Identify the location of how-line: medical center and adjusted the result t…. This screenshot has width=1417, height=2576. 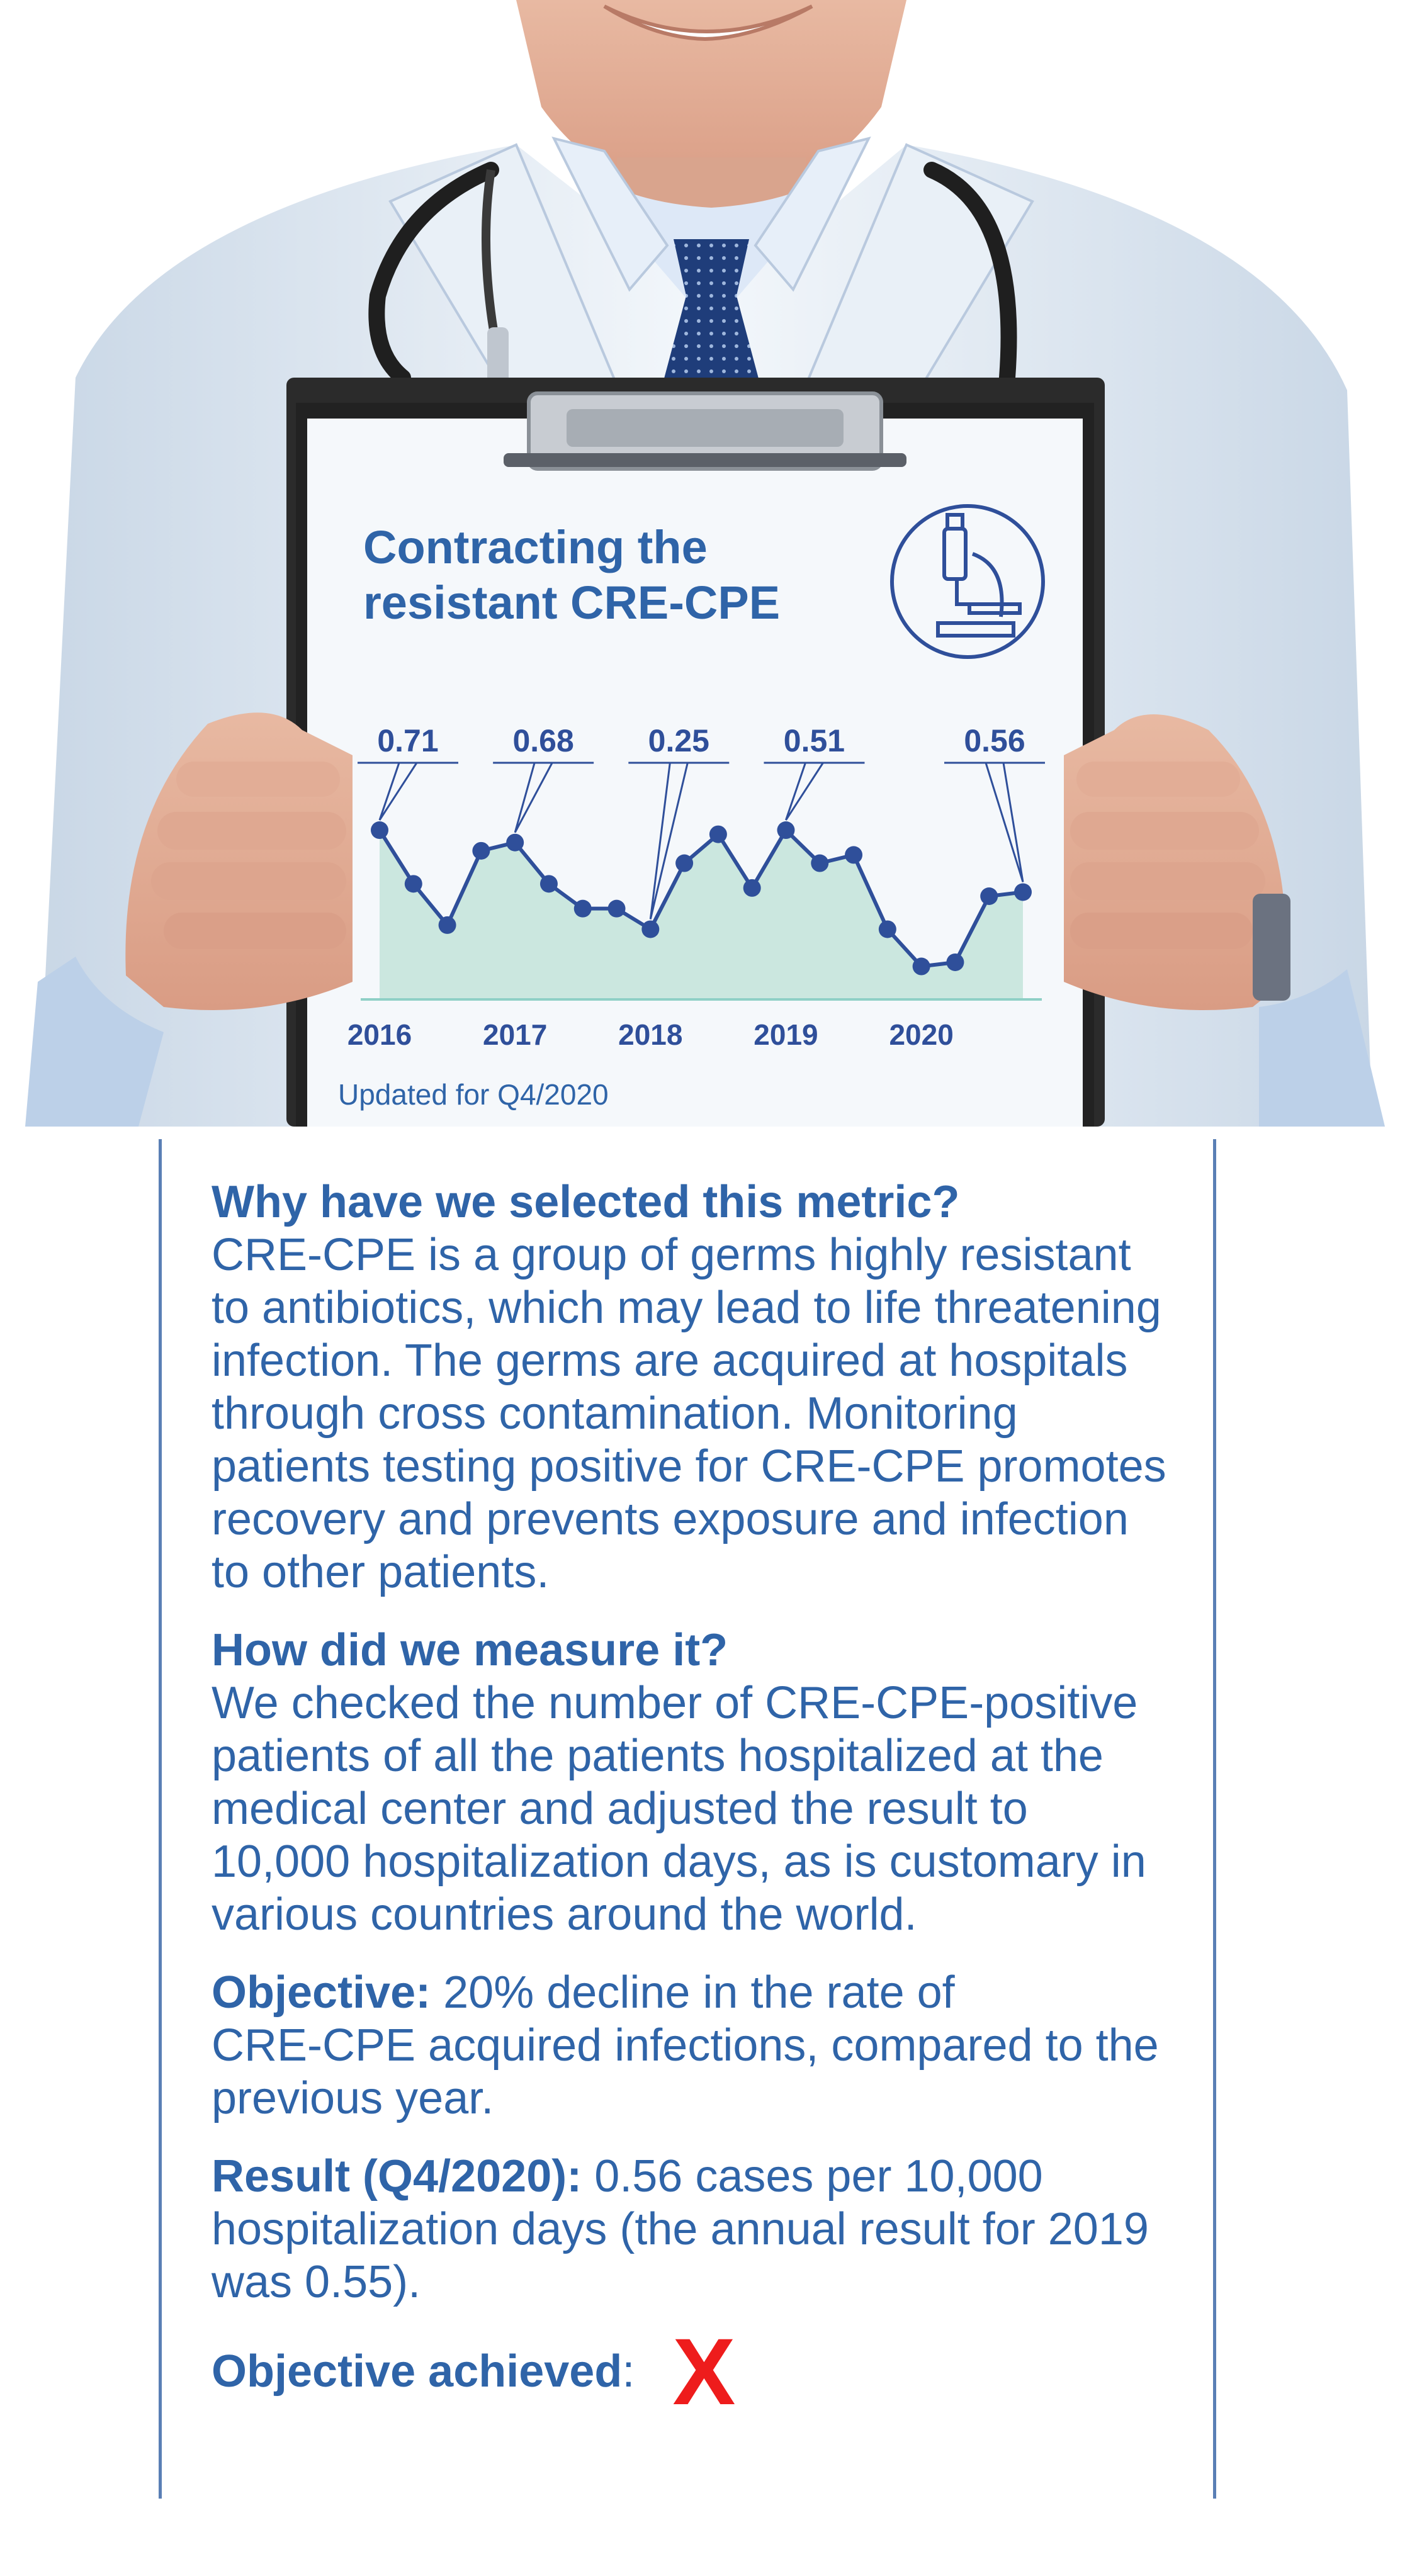
(620, 1809).